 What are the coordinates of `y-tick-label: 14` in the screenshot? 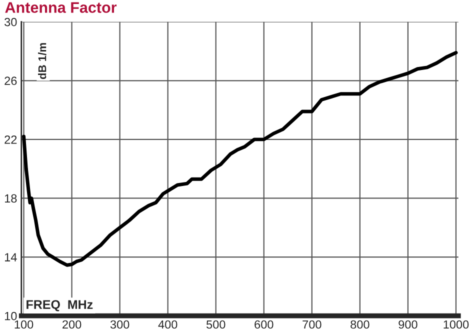 It's located at (10, 257).